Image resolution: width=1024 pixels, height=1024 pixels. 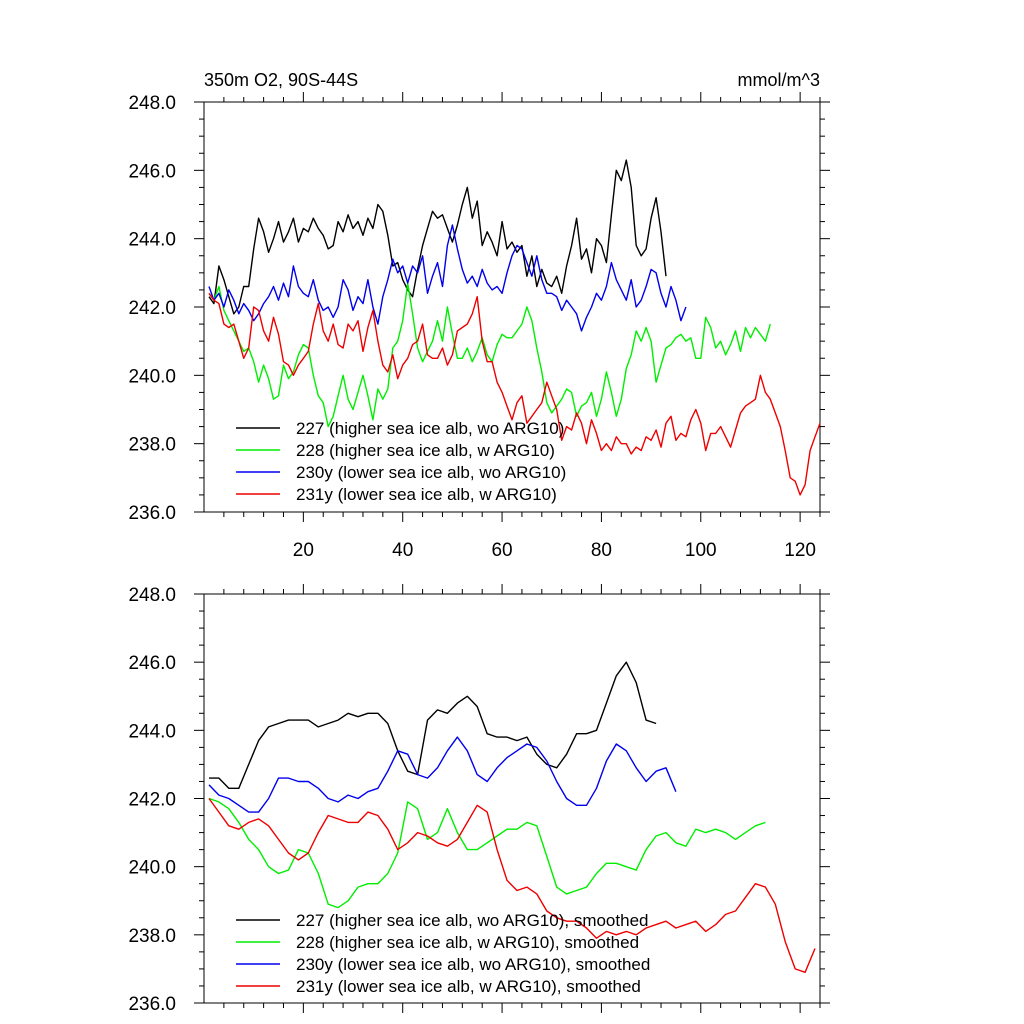 What do you see at coordinates (779, 80) in the screenshot?
I see `units-label: mmol/m^3` at bounding box center [779, 80].